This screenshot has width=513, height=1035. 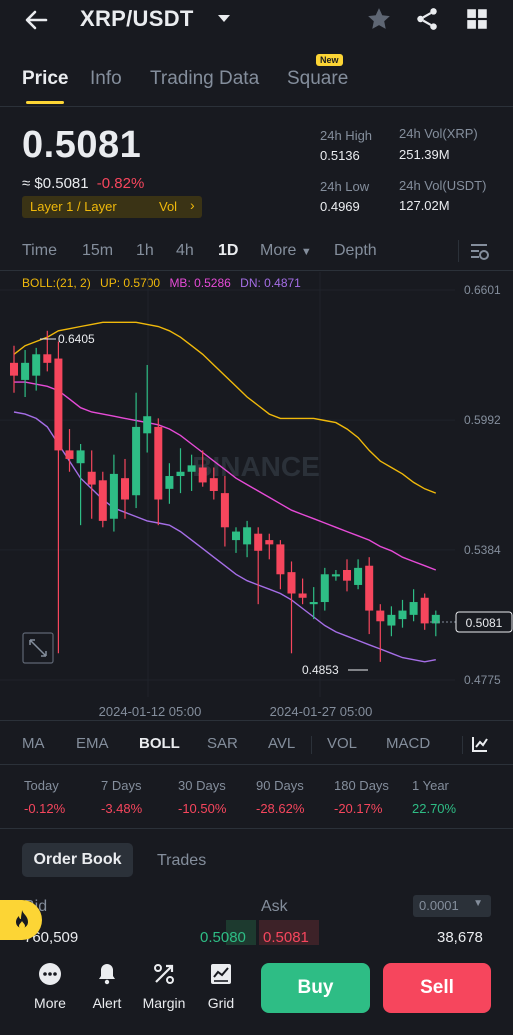 I want to click on grid-bot-icon, so click(x=221, y=974).